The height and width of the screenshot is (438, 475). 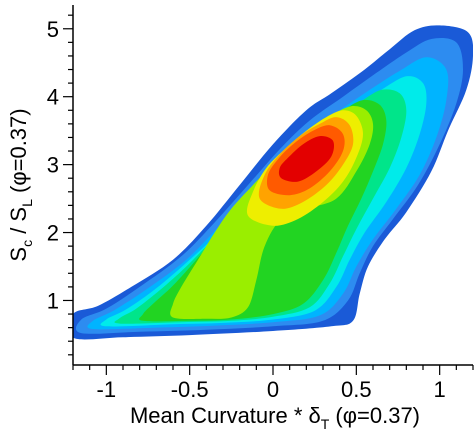 I want to click on y-tick-label: 1, so click(x=53, y=300).